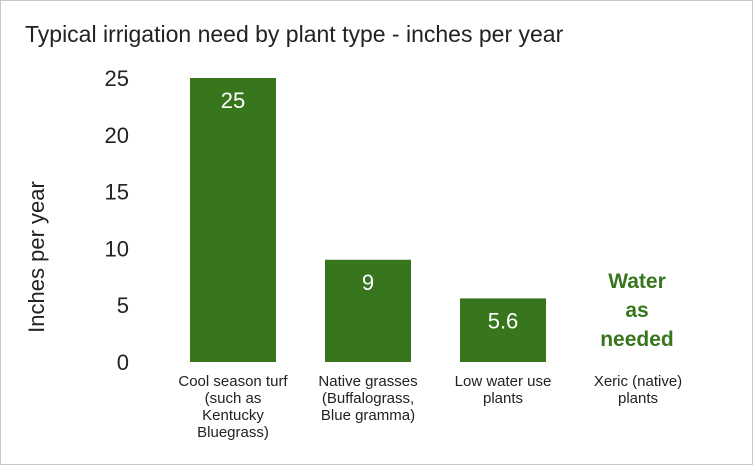 This screenshot has width=753, height=465. I want to click on y-tick-label: 25, so click(117, 78).